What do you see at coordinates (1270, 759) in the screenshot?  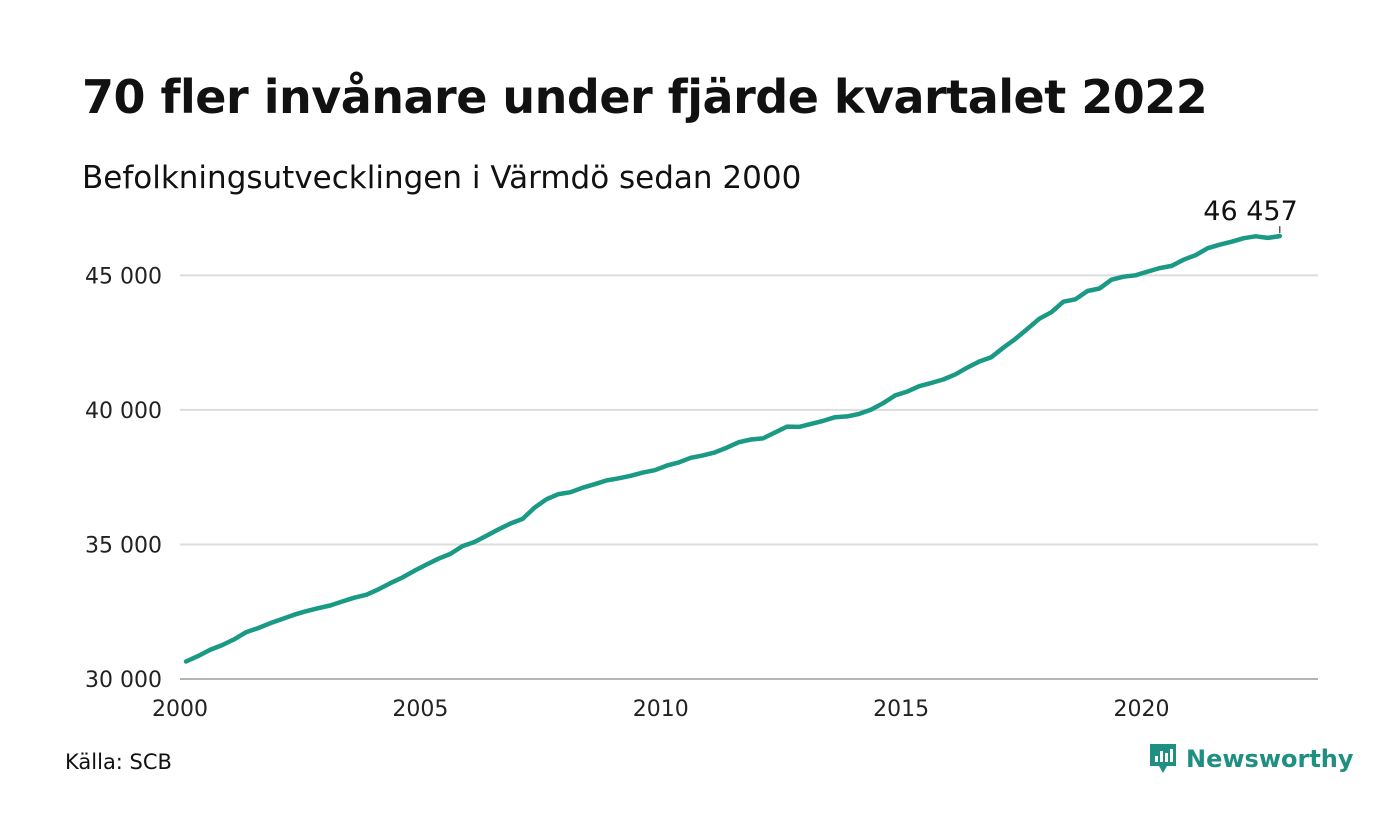 I see `brand-name: Newsworthy` at bounding box center [1270, 759].